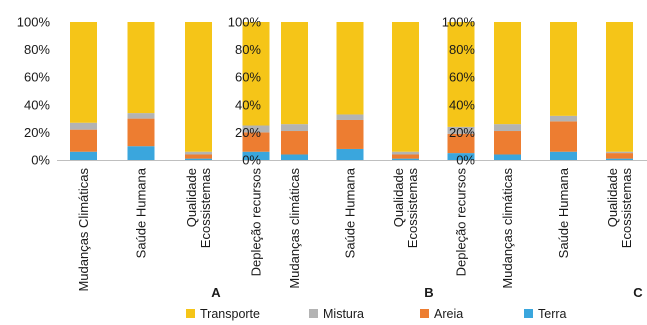 The width and height of the screenshot is (647, 325). I want to click on legend: Transporte Mistura Areia Terra, so click(323, 314).